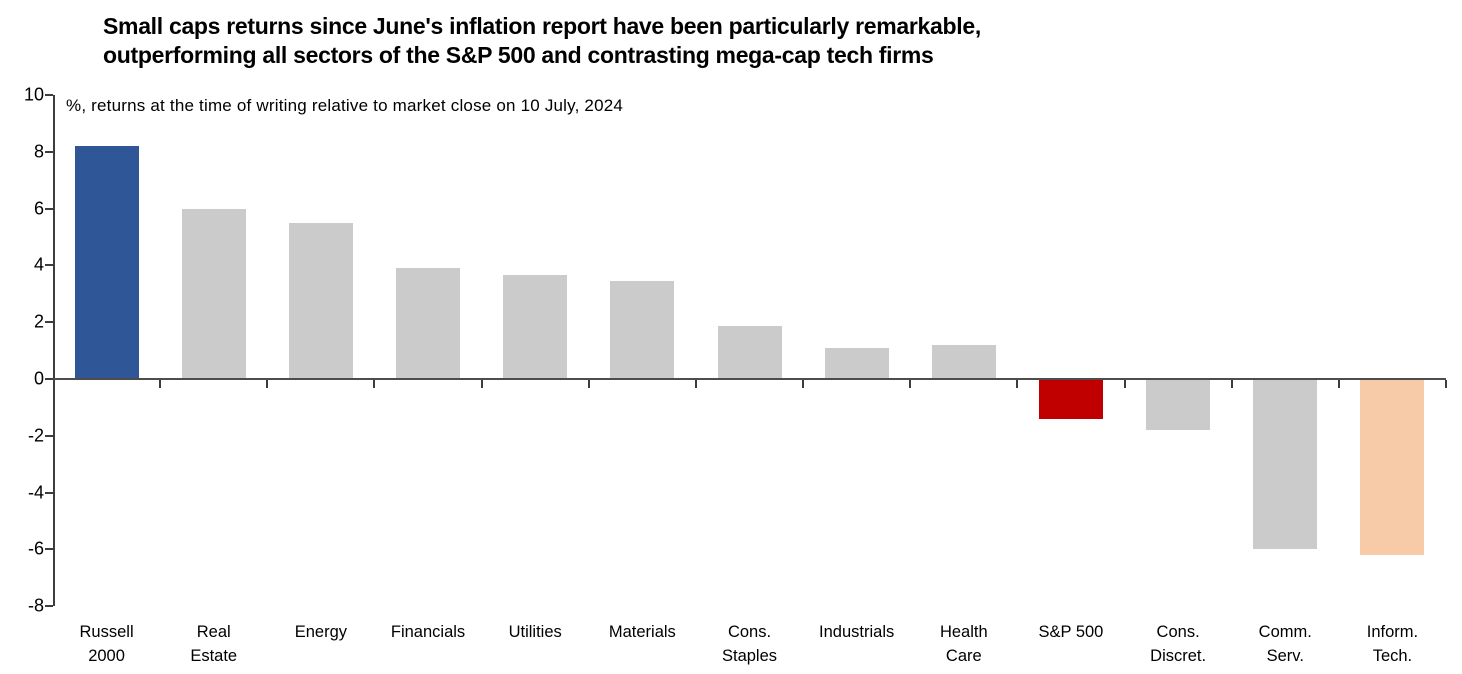 The image size is (1462, 674). What do you see at coordinates (535, 327) in the screenshot?
I see `bar-utilities` at bounding box center [535, 327].